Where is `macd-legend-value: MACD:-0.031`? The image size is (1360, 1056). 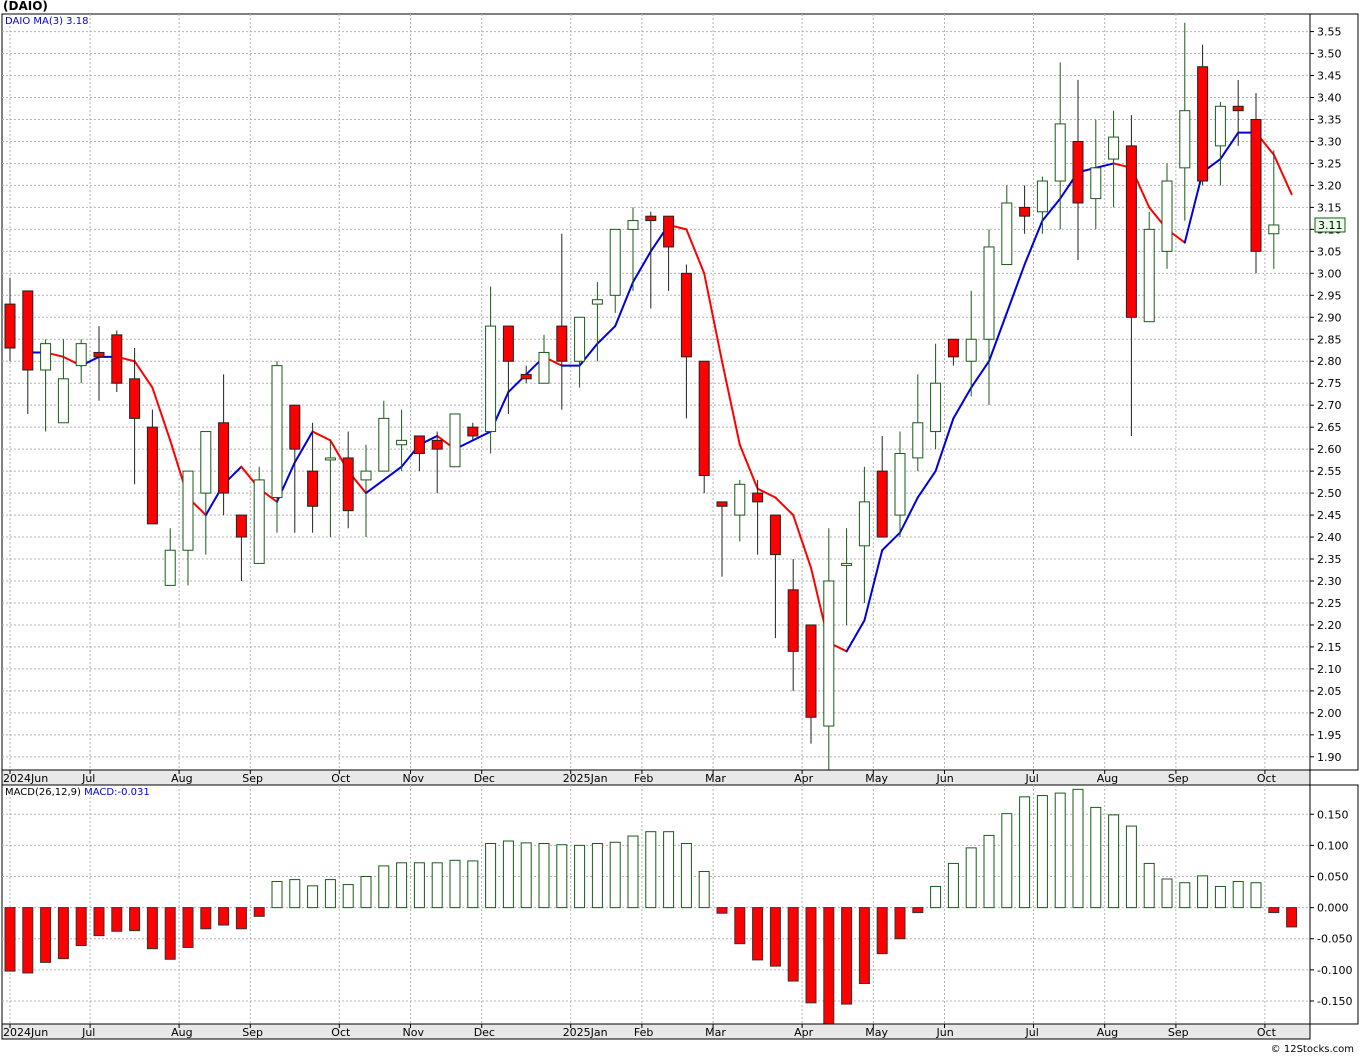
macd-legend-value: MACD:-0.031 is located at coordinates (117, 792).